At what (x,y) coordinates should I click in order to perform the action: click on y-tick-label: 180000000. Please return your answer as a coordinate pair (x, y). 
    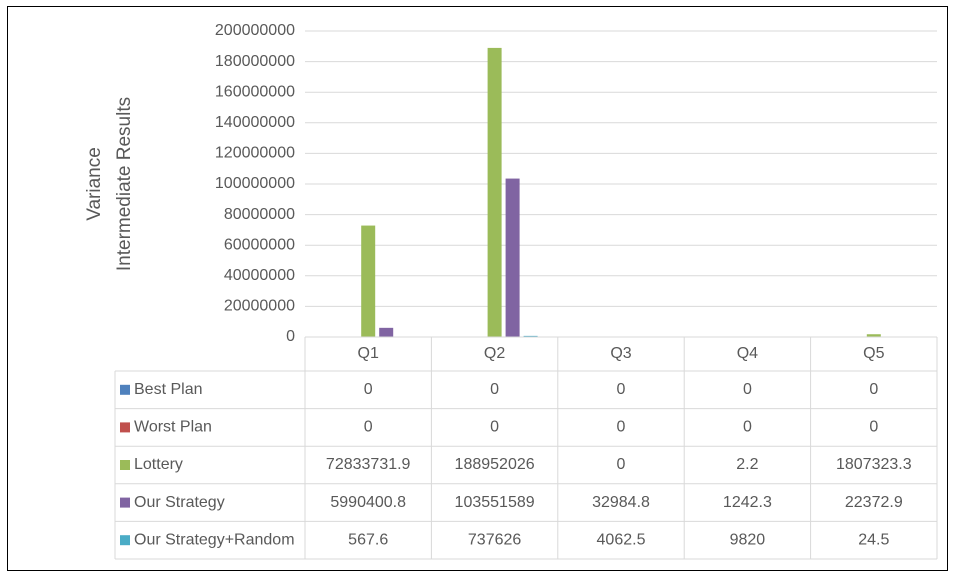
    Looking at the image, I should click on (255, 61).